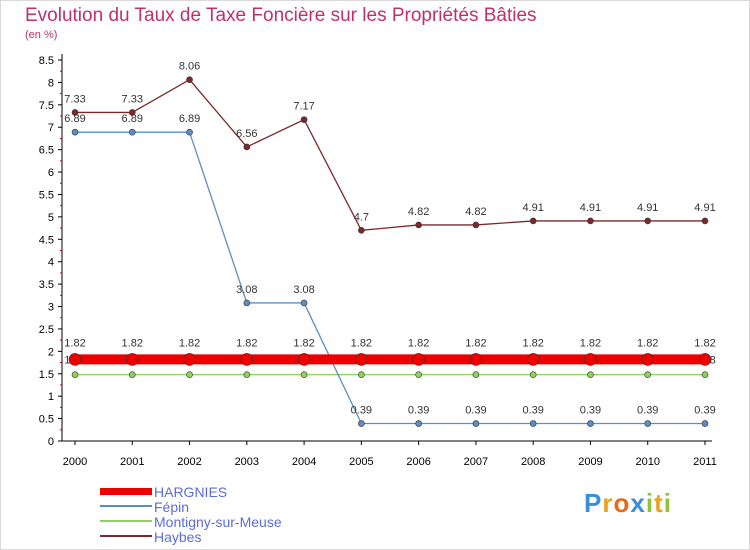 The height and width of the screenshot is (550, 750). What do you see at coordinates (178, 537) in the screenshot?
I see `legend-label-haybes: Haybes` at bounding box center [178, 537].